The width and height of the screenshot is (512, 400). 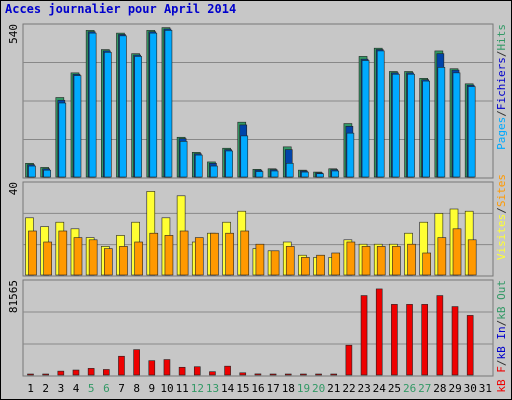 What do you see at coordinates (501, 300) in the screenshot?
I see `legend-entry: kB Out` at bounding box center [501, 300].